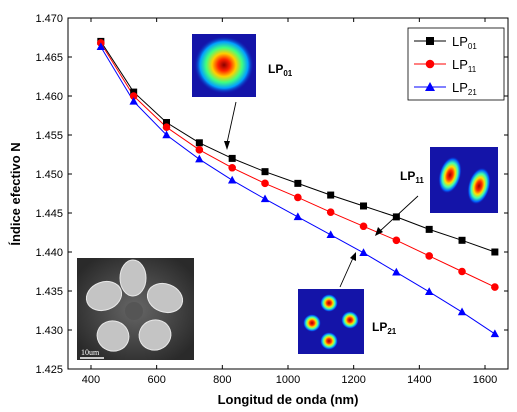 Image resolution: width=517 pixels, height=412 pixels. I want to click on legend: LP01 LP11 LP21, so click(456, 64).